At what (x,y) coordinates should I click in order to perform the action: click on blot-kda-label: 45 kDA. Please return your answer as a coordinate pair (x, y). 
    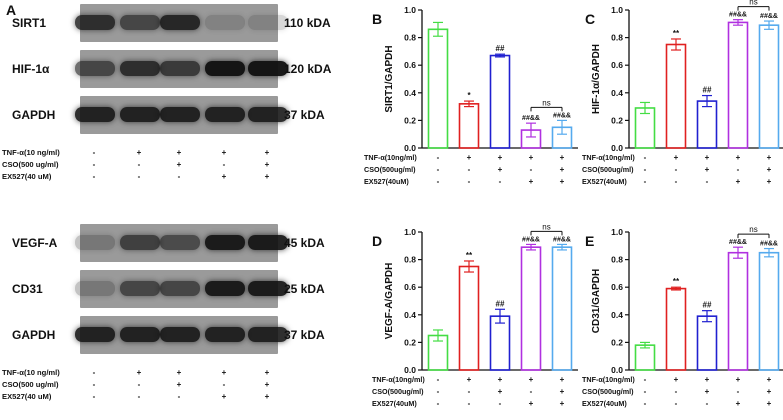
    Looking at the image, I should click on (304, 243).